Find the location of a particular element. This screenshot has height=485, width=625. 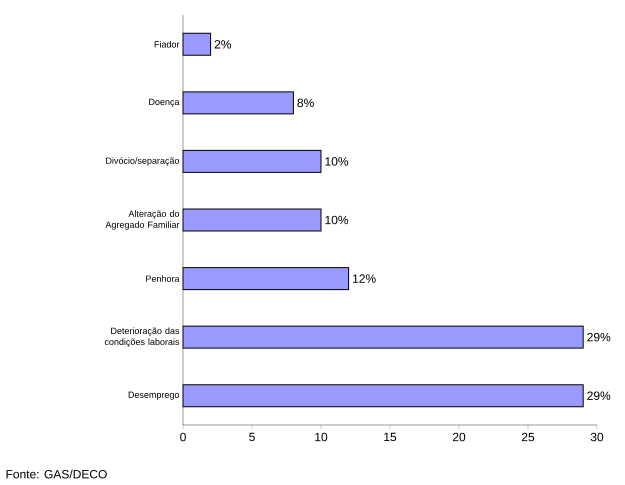

source-note: Fonte: GAS/DECO is located at coordinates (56, 474).